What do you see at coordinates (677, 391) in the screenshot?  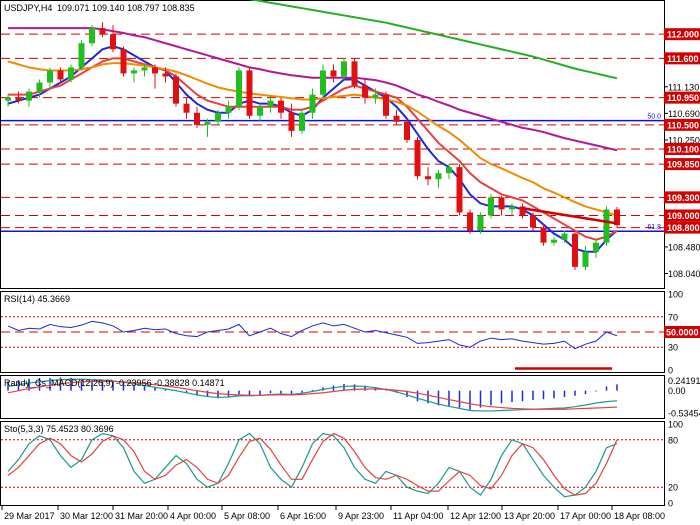 I see `macd-label: 0.00` at bounding box center [677, 391].